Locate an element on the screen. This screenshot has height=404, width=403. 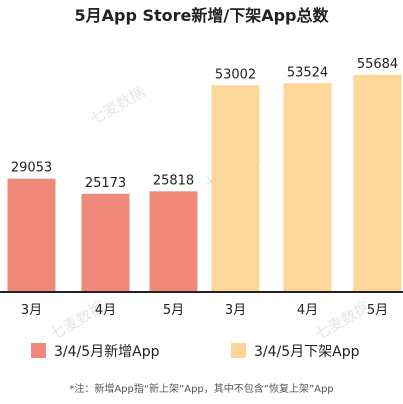
legend: 3/4/5月新增App 3/4/5月下架App is located at coordinates (195, 351).